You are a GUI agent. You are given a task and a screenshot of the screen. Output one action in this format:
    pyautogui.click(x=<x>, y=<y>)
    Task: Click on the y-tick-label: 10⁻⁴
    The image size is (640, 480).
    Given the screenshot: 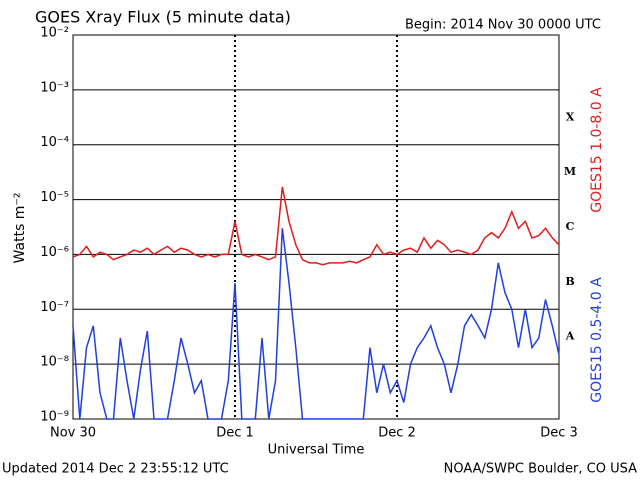 What is the action you would take?
    pyautogui.click(x=54, y=142)
    